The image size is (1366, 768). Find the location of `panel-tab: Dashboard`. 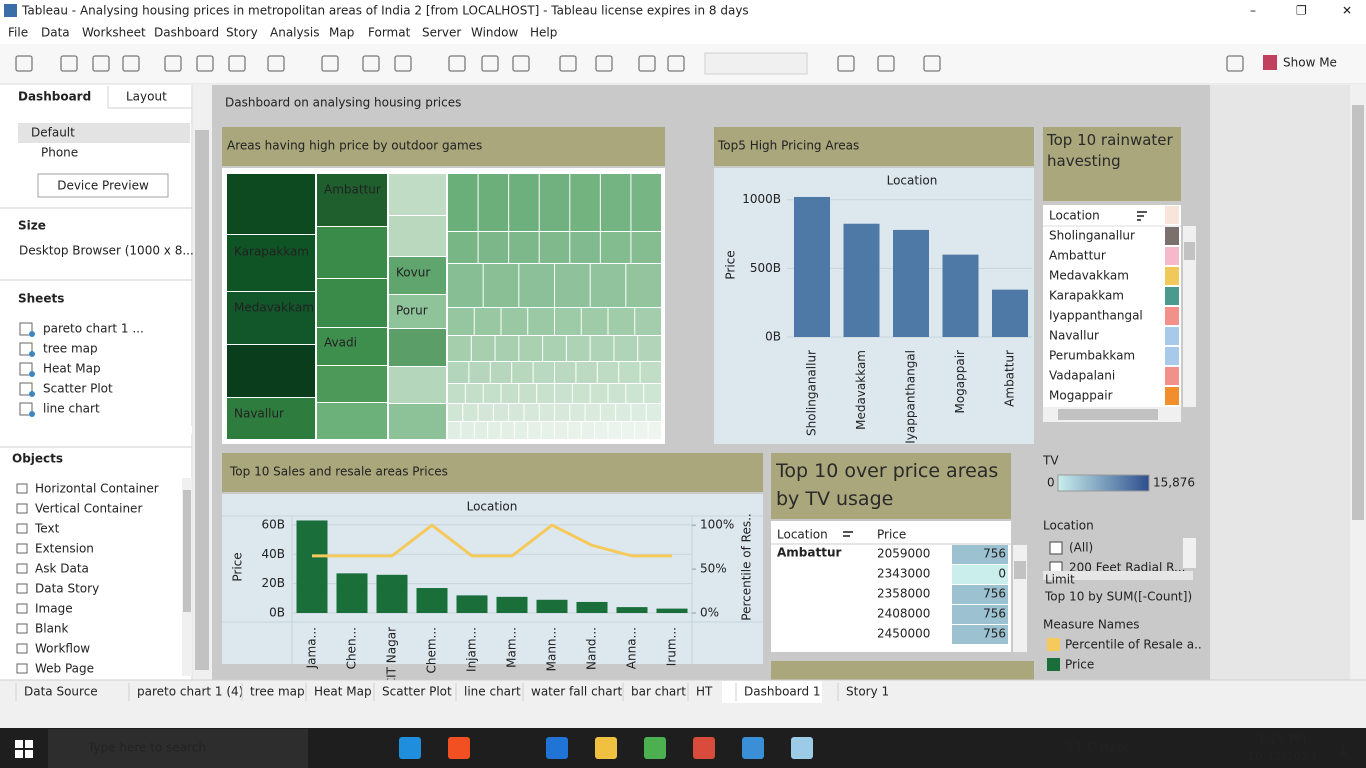

panel-tab: Dashboard is located at coordinates (54, 97).